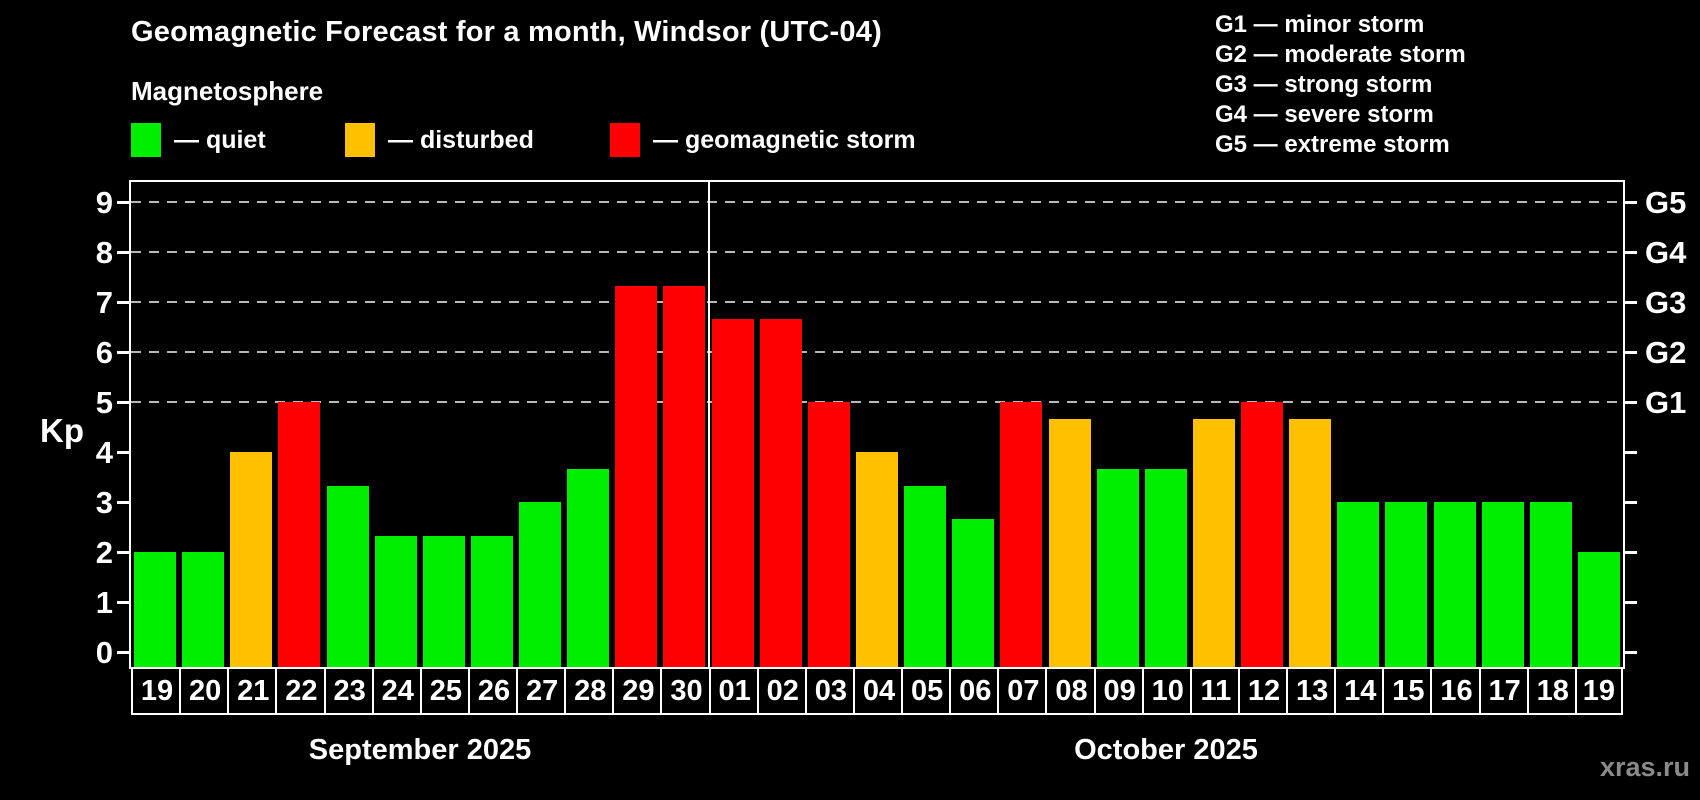  I want to click on y-axis-tick-label: 9, so click(104, 202).